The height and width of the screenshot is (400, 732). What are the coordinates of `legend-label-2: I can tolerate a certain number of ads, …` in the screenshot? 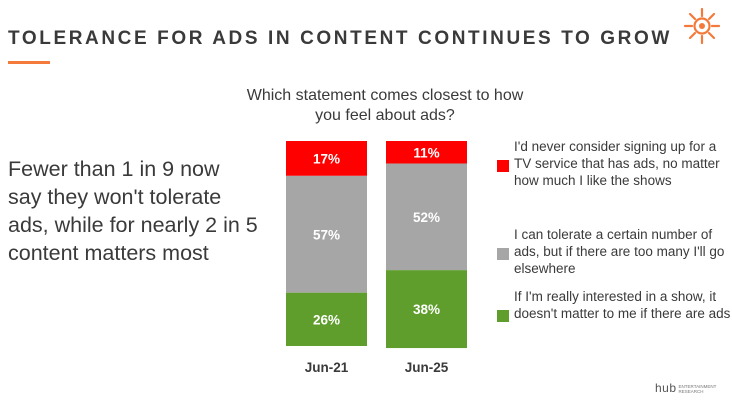 It's located at (619, 251).